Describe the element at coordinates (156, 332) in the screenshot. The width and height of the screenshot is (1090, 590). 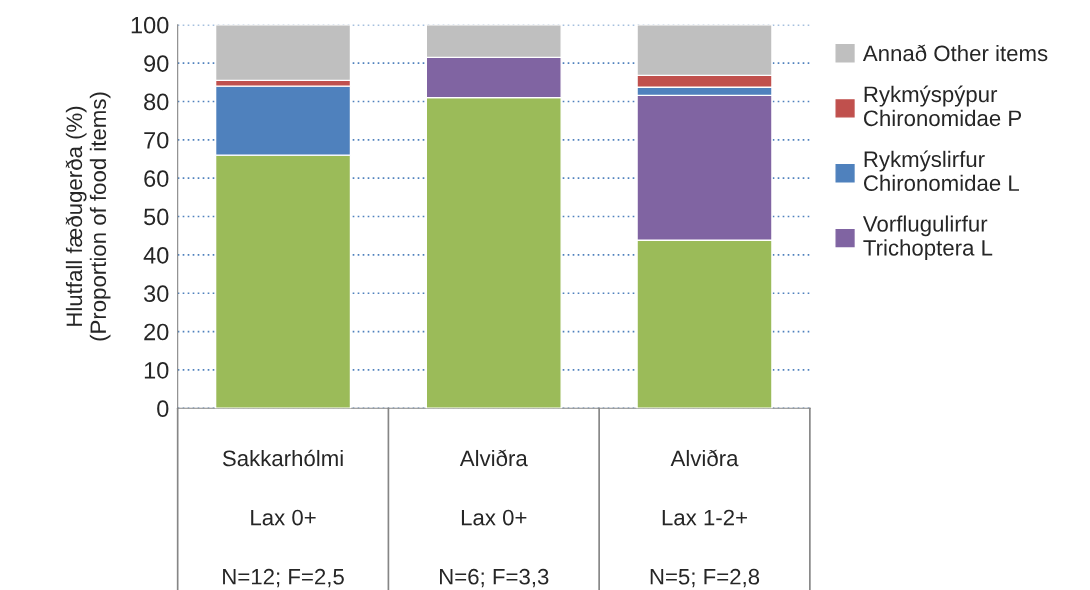
I see `y-tick-label: 20` at that location.